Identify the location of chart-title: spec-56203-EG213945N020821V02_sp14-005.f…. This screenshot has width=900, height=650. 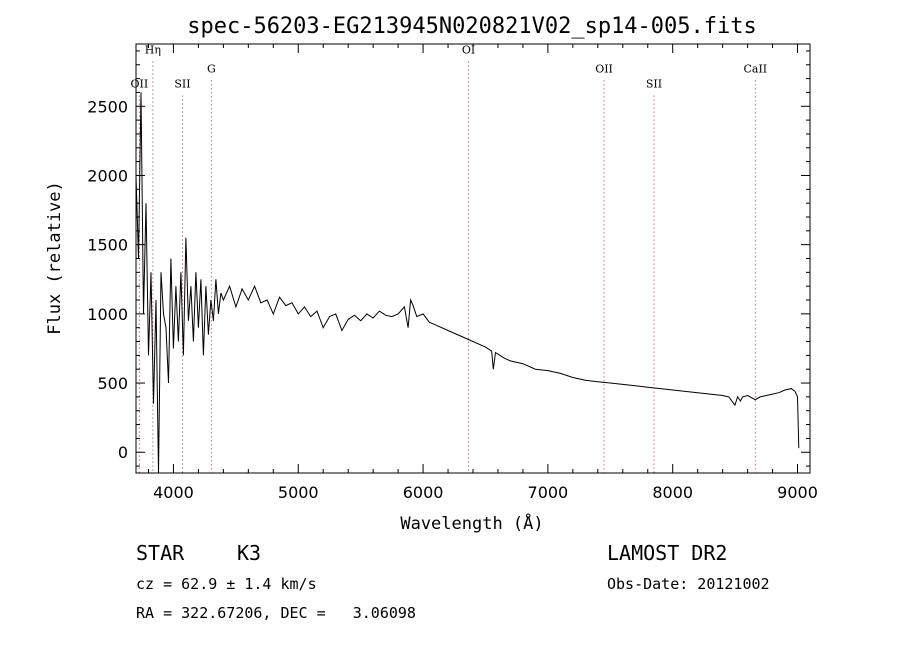
(472, 26).